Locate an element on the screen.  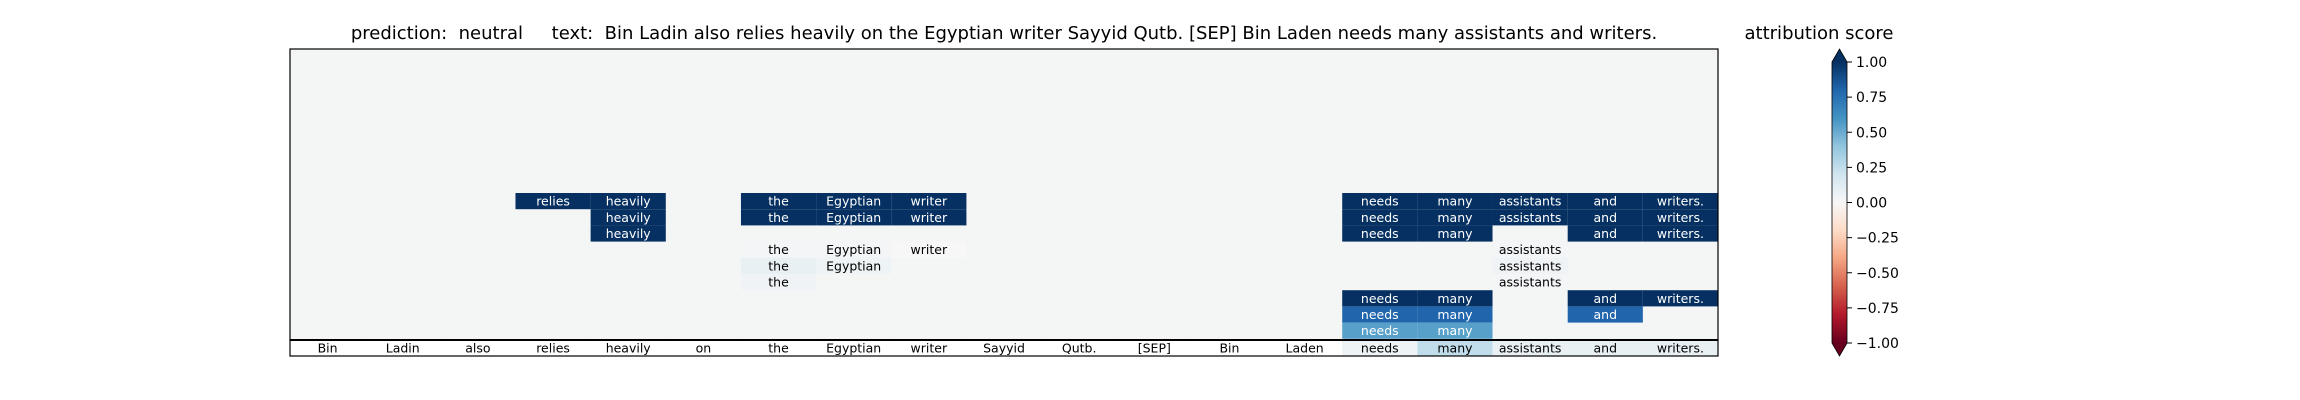
colorbar-bar is located at coordinates (1839, 202).